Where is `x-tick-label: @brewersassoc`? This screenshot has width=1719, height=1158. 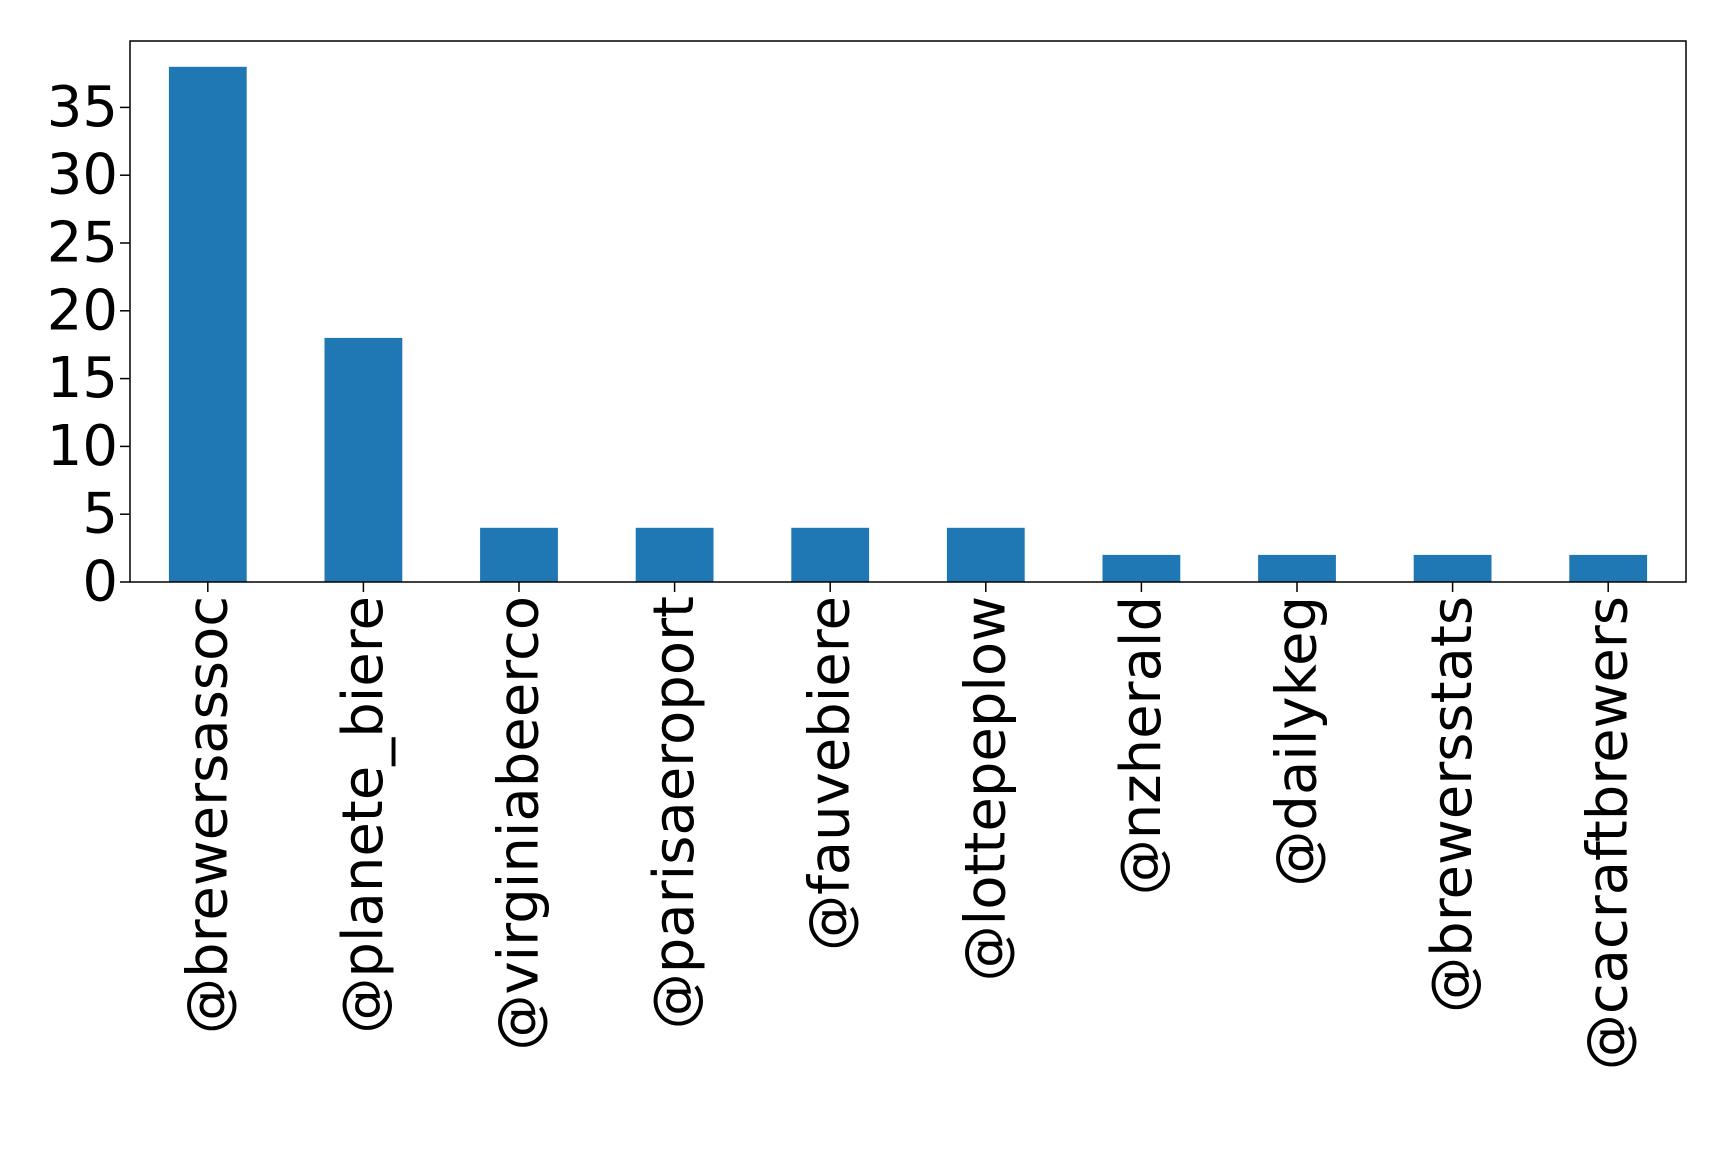 x-tick-label: @brewersassoc is located at coordinates (207, 815).